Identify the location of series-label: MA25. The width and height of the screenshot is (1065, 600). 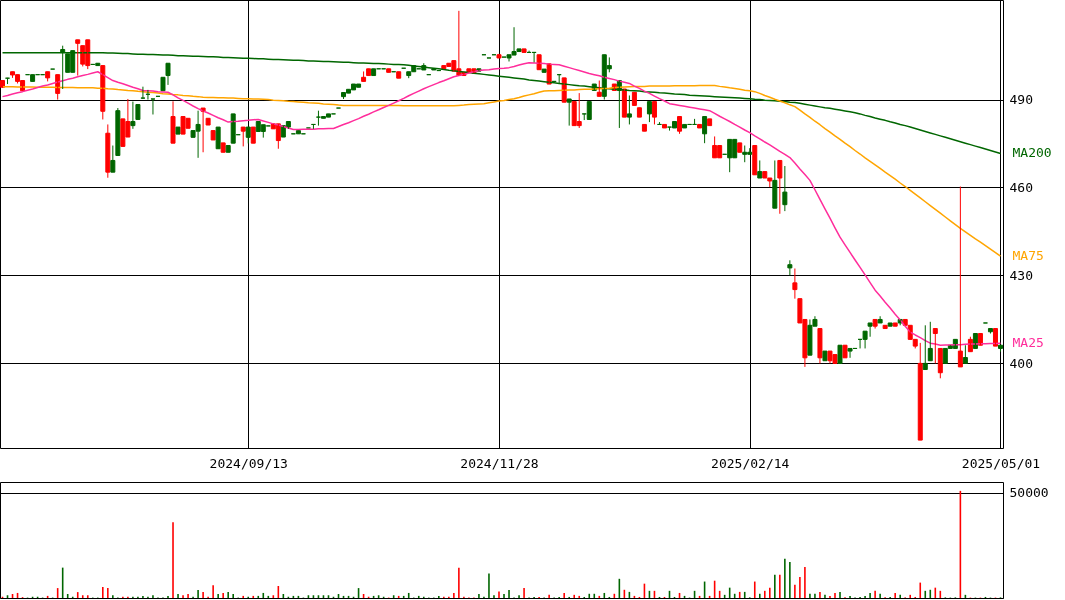
(1028, 343).